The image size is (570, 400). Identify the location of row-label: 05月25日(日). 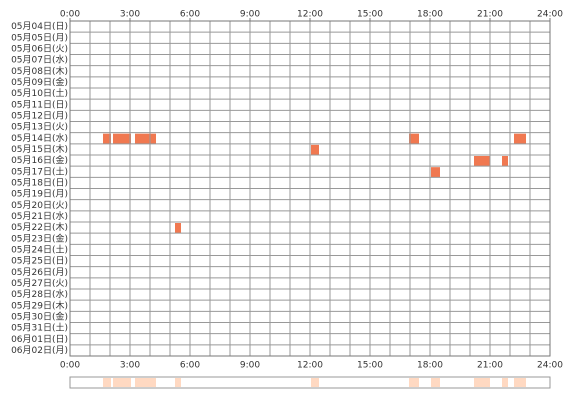
(39, 261).